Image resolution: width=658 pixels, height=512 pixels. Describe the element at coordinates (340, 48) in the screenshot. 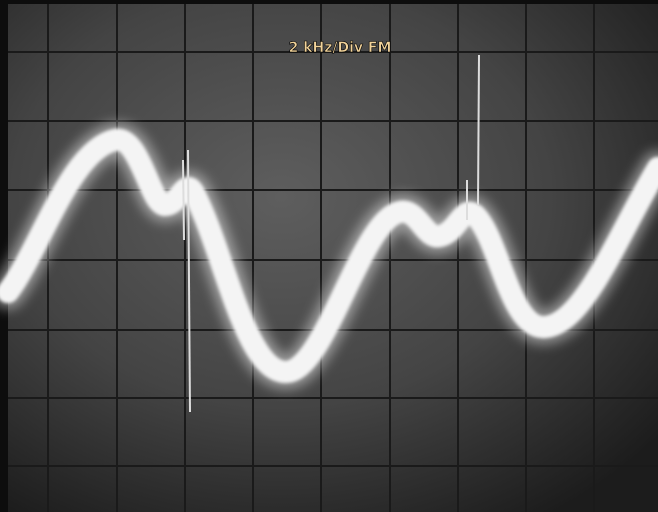

I see `screen-label: 2 kHz/Div FM` at that location.